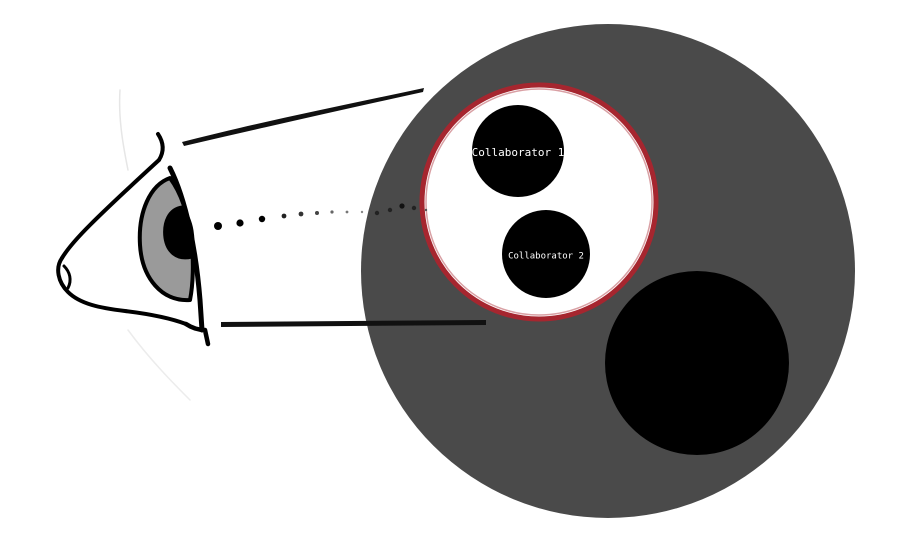  Describe the element at coordinates (122, 291) in the screenshot. I see `lower-contour` at that location.